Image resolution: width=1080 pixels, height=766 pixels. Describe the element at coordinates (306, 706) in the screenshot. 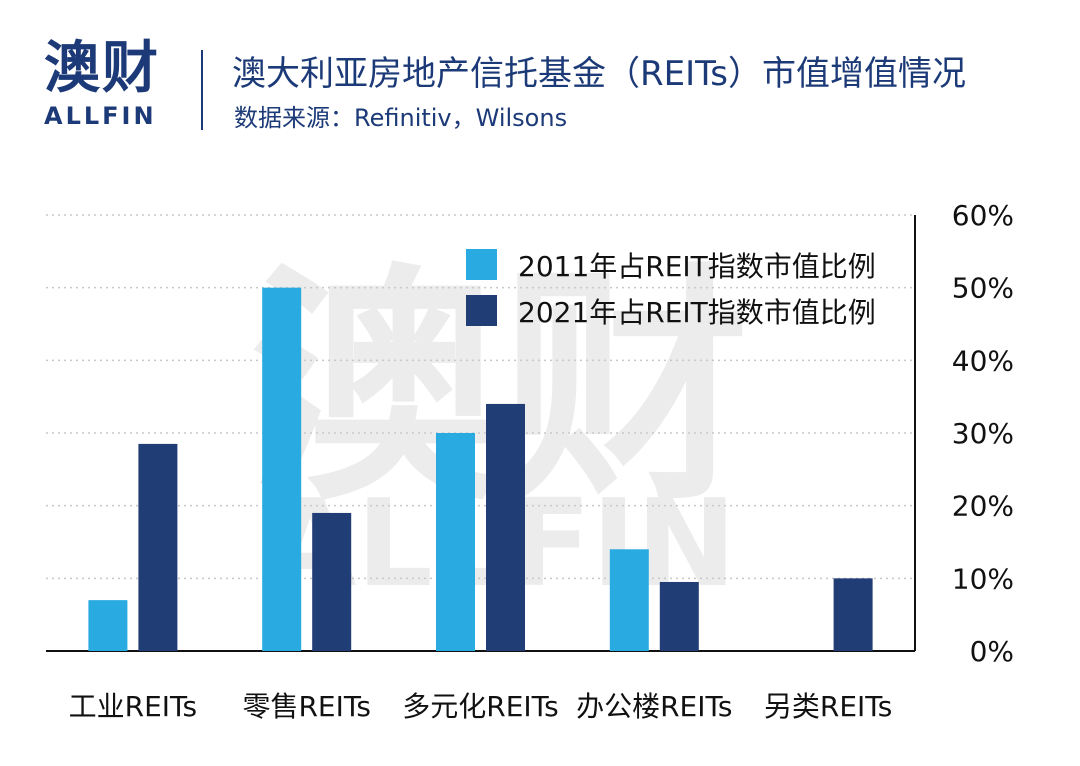

I see `x-category-label: 零售REITs` at that location.